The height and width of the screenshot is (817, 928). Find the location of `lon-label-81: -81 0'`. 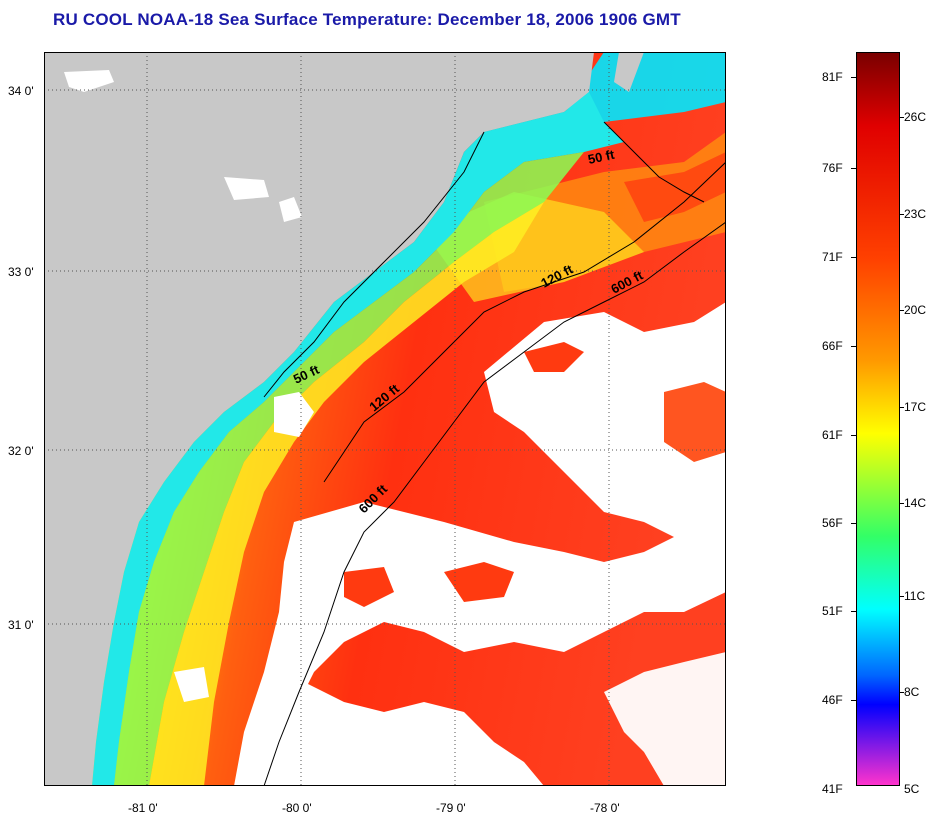

lon-label-81: -81 0' is located at coordinates (143, 808).